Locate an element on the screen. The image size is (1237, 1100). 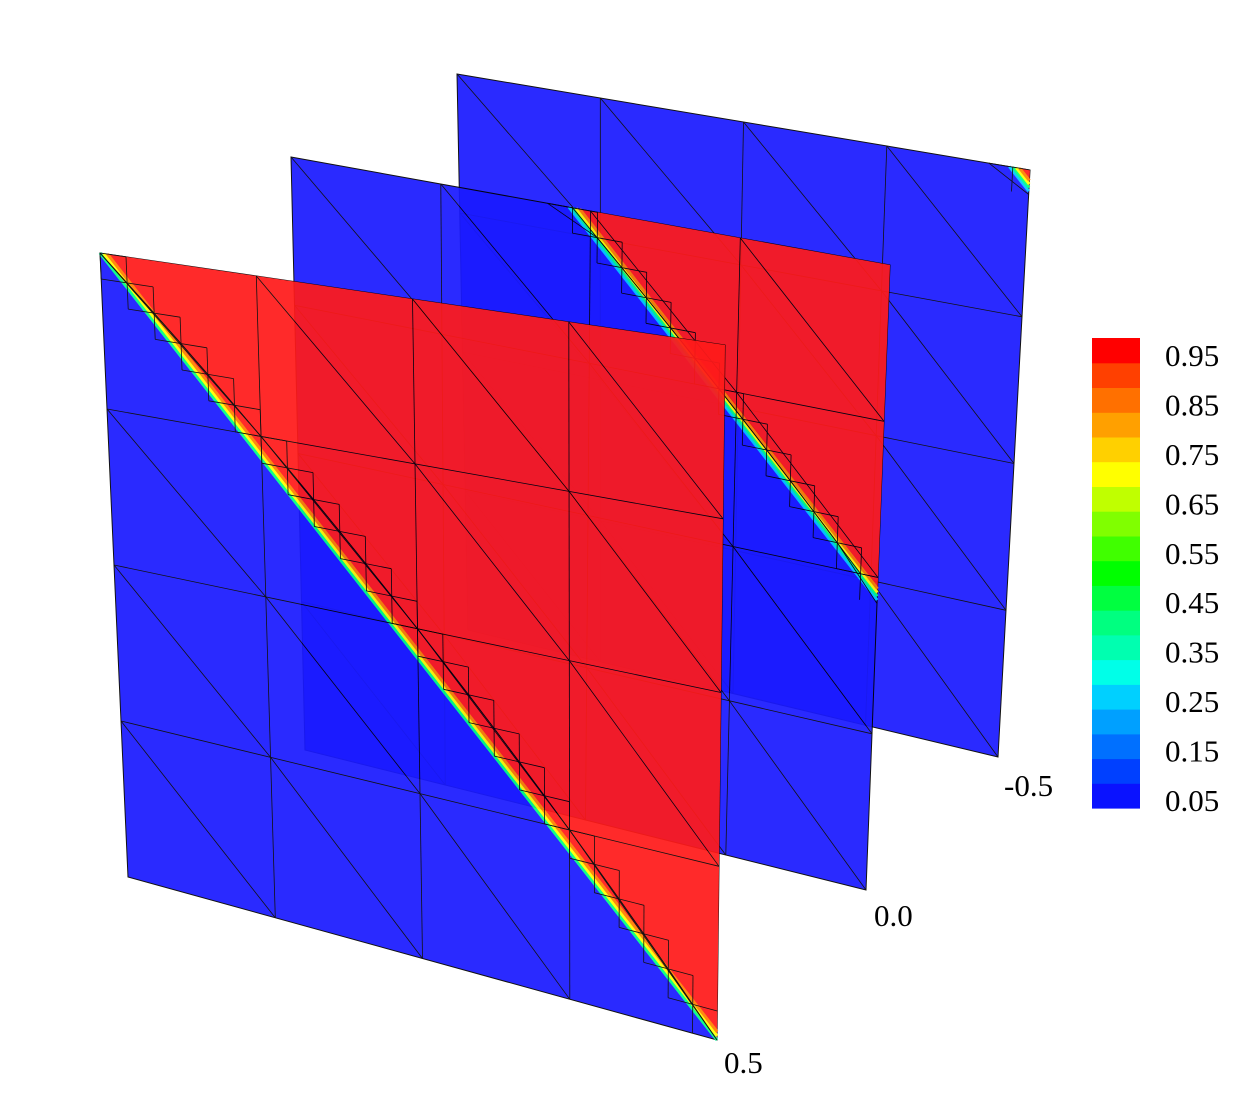
colorbar-tick-label: 0.15 is located at coordinates (1192, 751).